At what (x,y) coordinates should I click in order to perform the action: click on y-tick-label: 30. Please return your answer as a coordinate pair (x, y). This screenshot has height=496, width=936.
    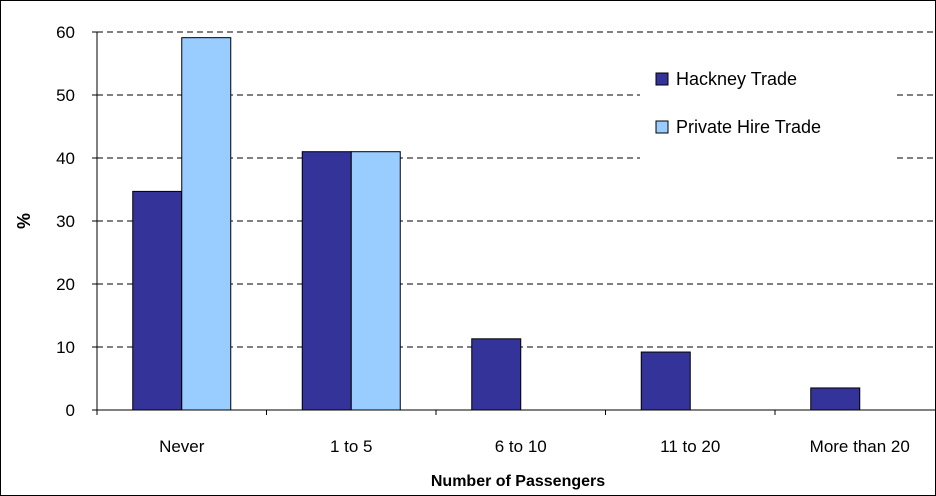
    Looking at the image, I should click on (65, 221).